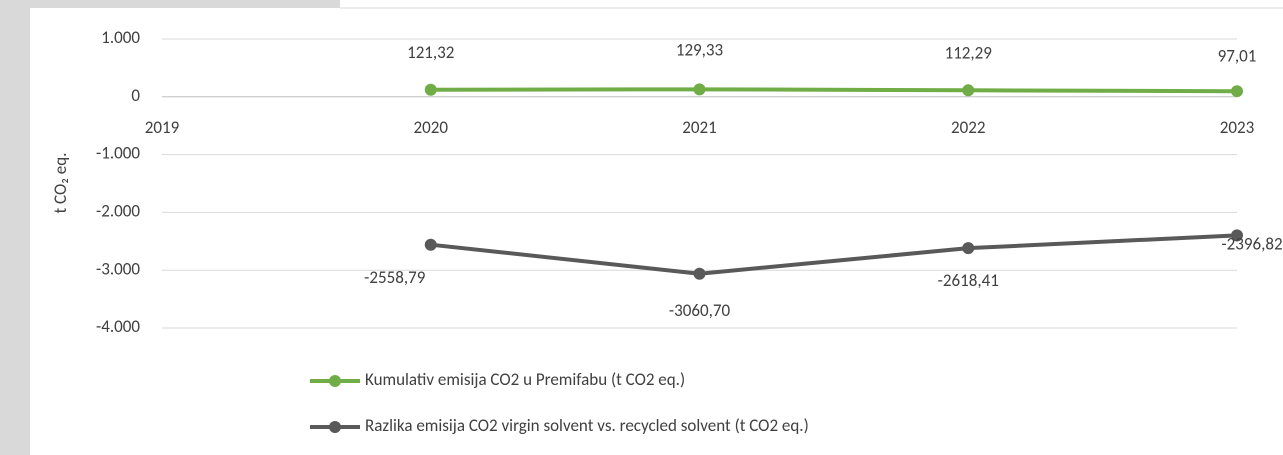 This screenshot has width=1283, height=455. What do you see at coordinates (699, 127) in the screenshot?
I see `x-tick-label: 2021` at bounding box center [699, 127].